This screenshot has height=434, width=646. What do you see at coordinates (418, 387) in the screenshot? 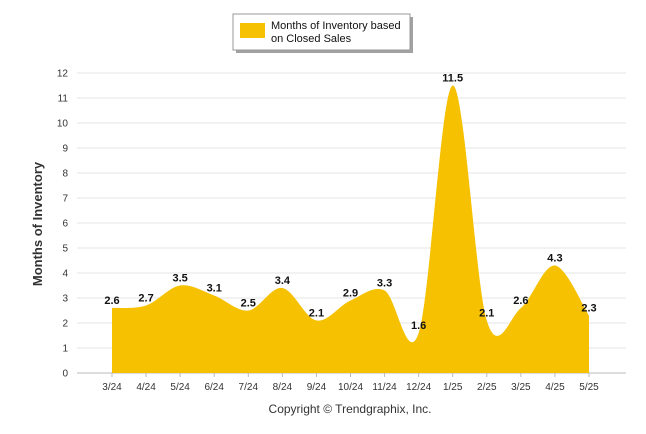
I see `x-tick-label: 12/24` at bounding box center [418, 387].